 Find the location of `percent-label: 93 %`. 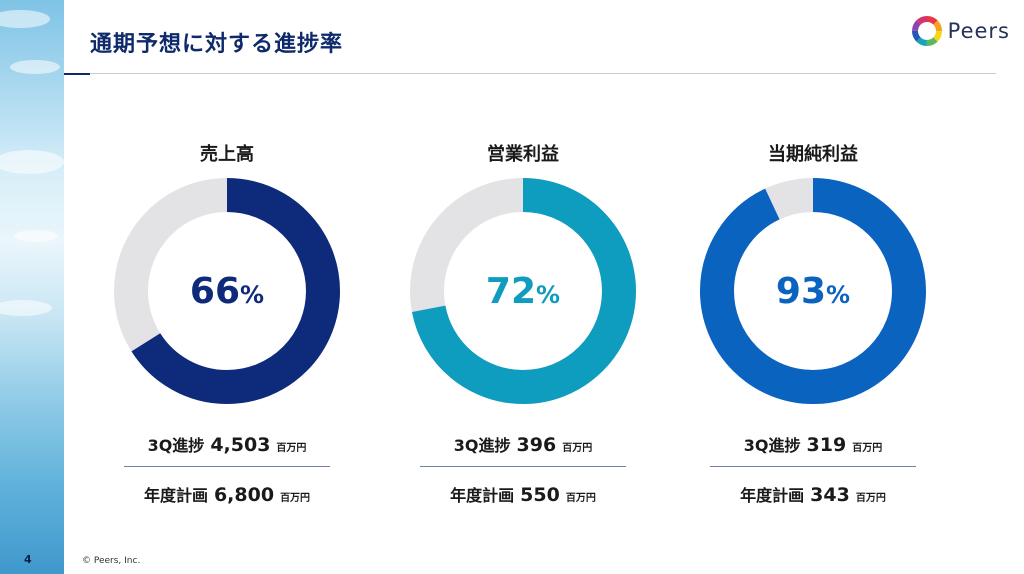

percent-label: 93 % is located at coordinates (813, 291).